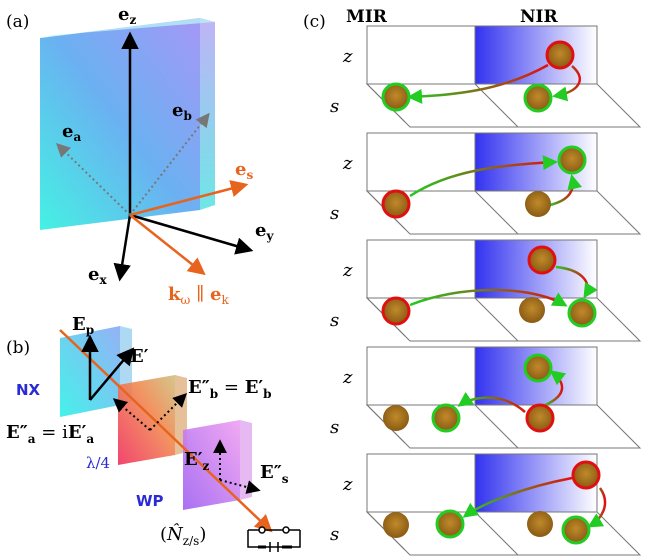 The height and width of the screenshot is (556, 655). What do you see at coordinates (367, 17) in the screenshot?
I see `col-header-mir: MIR` at bounding box center [367, 17].